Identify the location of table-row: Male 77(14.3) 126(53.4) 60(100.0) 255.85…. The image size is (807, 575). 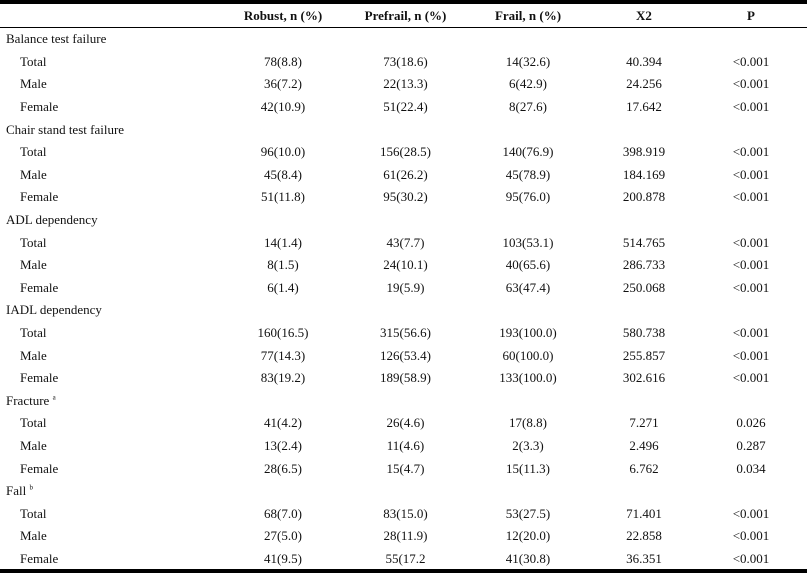
(403, 355).